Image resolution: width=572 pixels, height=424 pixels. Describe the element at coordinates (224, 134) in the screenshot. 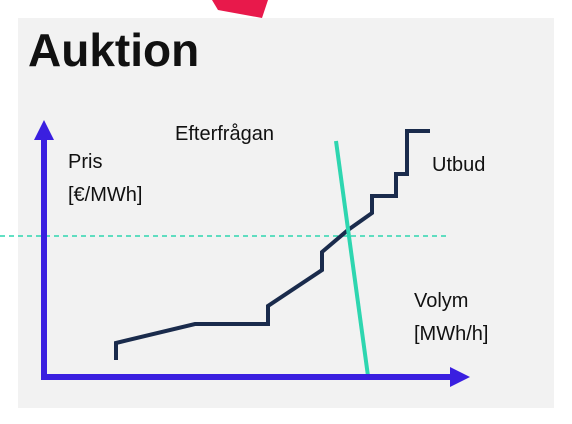

I see `demand-label: Efterfrågan` at that location.